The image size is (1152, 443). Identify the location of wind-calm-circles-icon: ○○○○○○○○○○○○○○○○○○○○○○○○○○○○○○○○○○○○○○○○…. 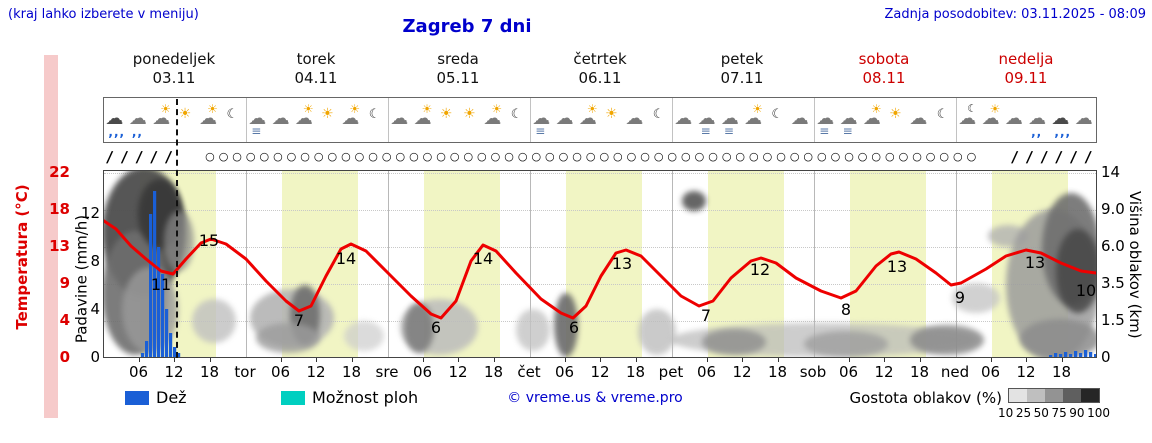
(593, 156).